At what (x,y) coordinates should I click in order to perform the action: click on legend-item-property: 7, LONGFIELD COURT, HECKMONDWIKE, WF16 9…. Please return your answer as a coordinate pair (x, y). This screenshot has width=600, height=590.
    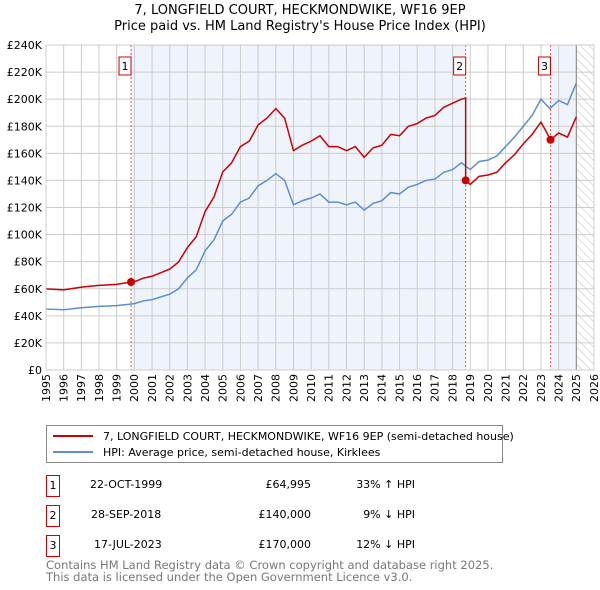
    Looking at the image, I should click on (283, 436).